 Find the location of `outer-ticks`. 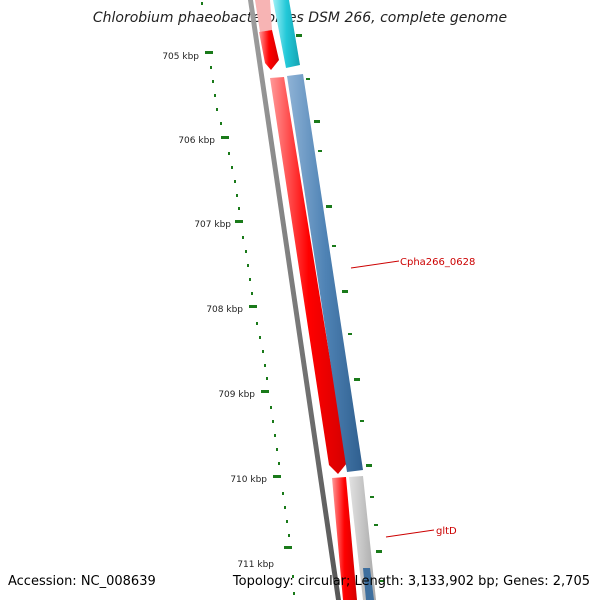

outer-ticks is located at coordinates (340, 308).